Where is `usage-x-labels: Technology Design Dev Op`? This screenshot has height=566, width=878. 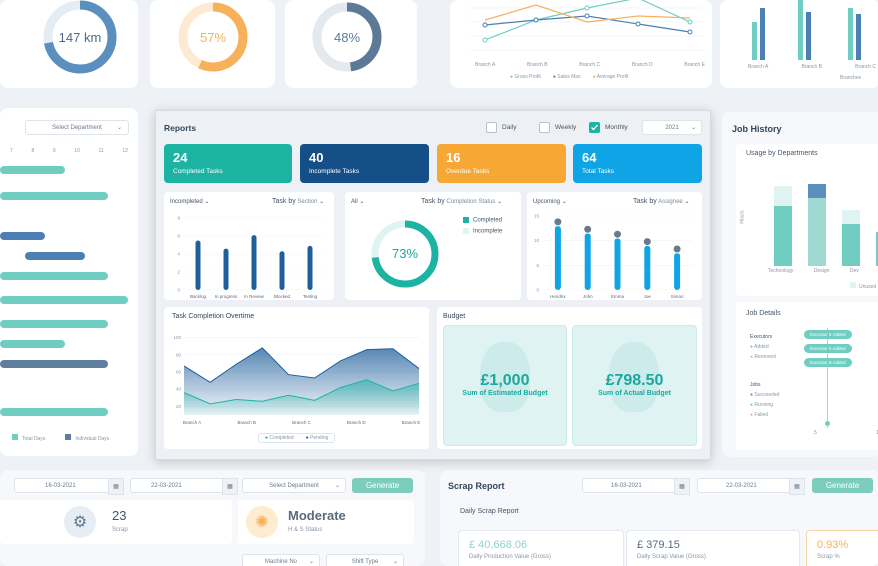 usage-x-labels: Technology Design Dev Op is located at coordinates (823, 271).